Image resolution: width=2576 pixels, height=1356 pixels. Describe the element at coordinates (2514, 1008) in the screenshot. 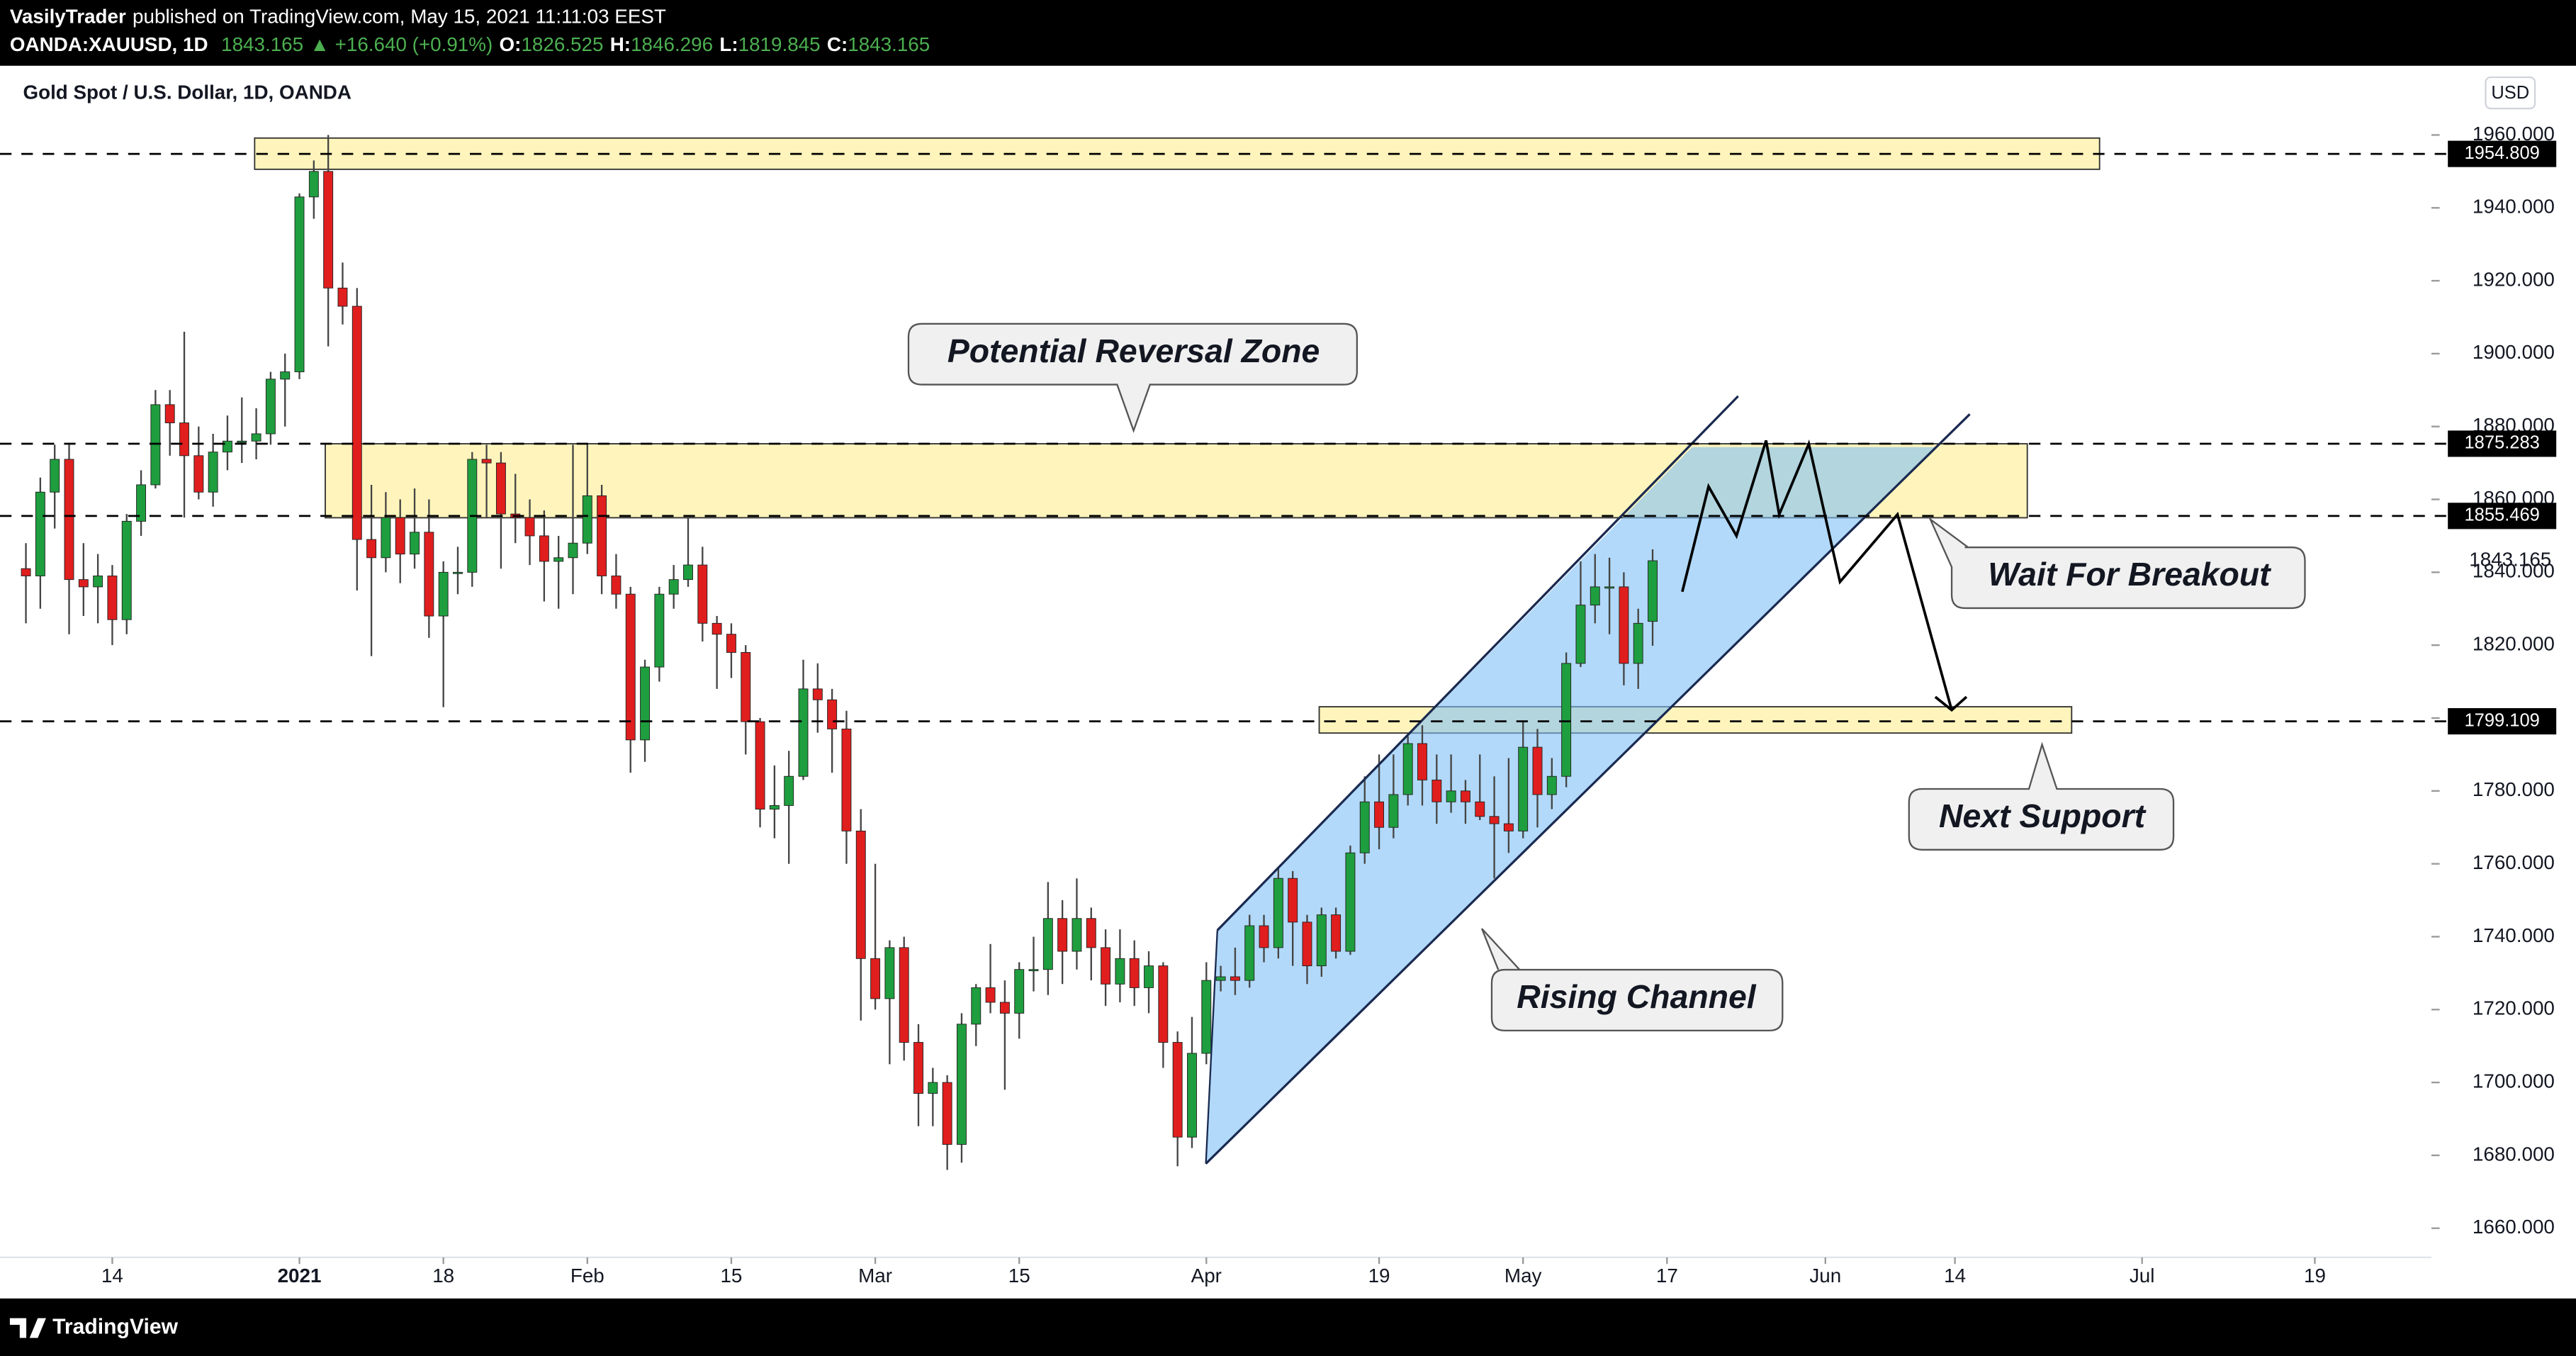

I see `y-tick-label: 1720.000` at that location.